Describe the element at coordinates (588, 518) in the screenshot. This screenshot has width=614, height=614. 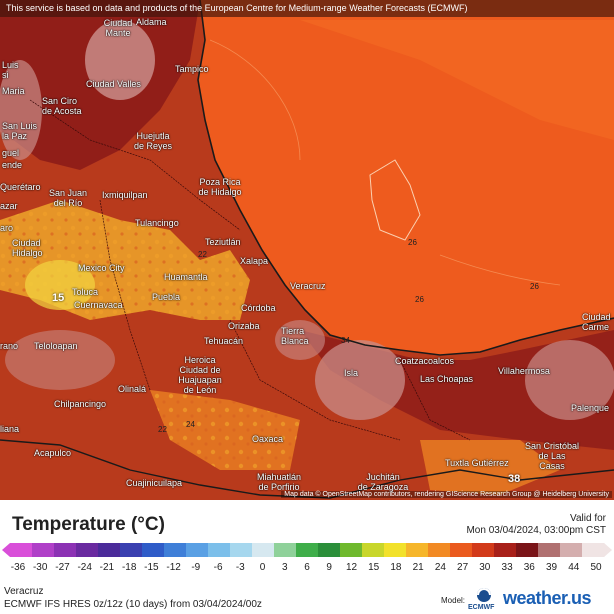
I see `valid-for-label: Valid for` at that location.